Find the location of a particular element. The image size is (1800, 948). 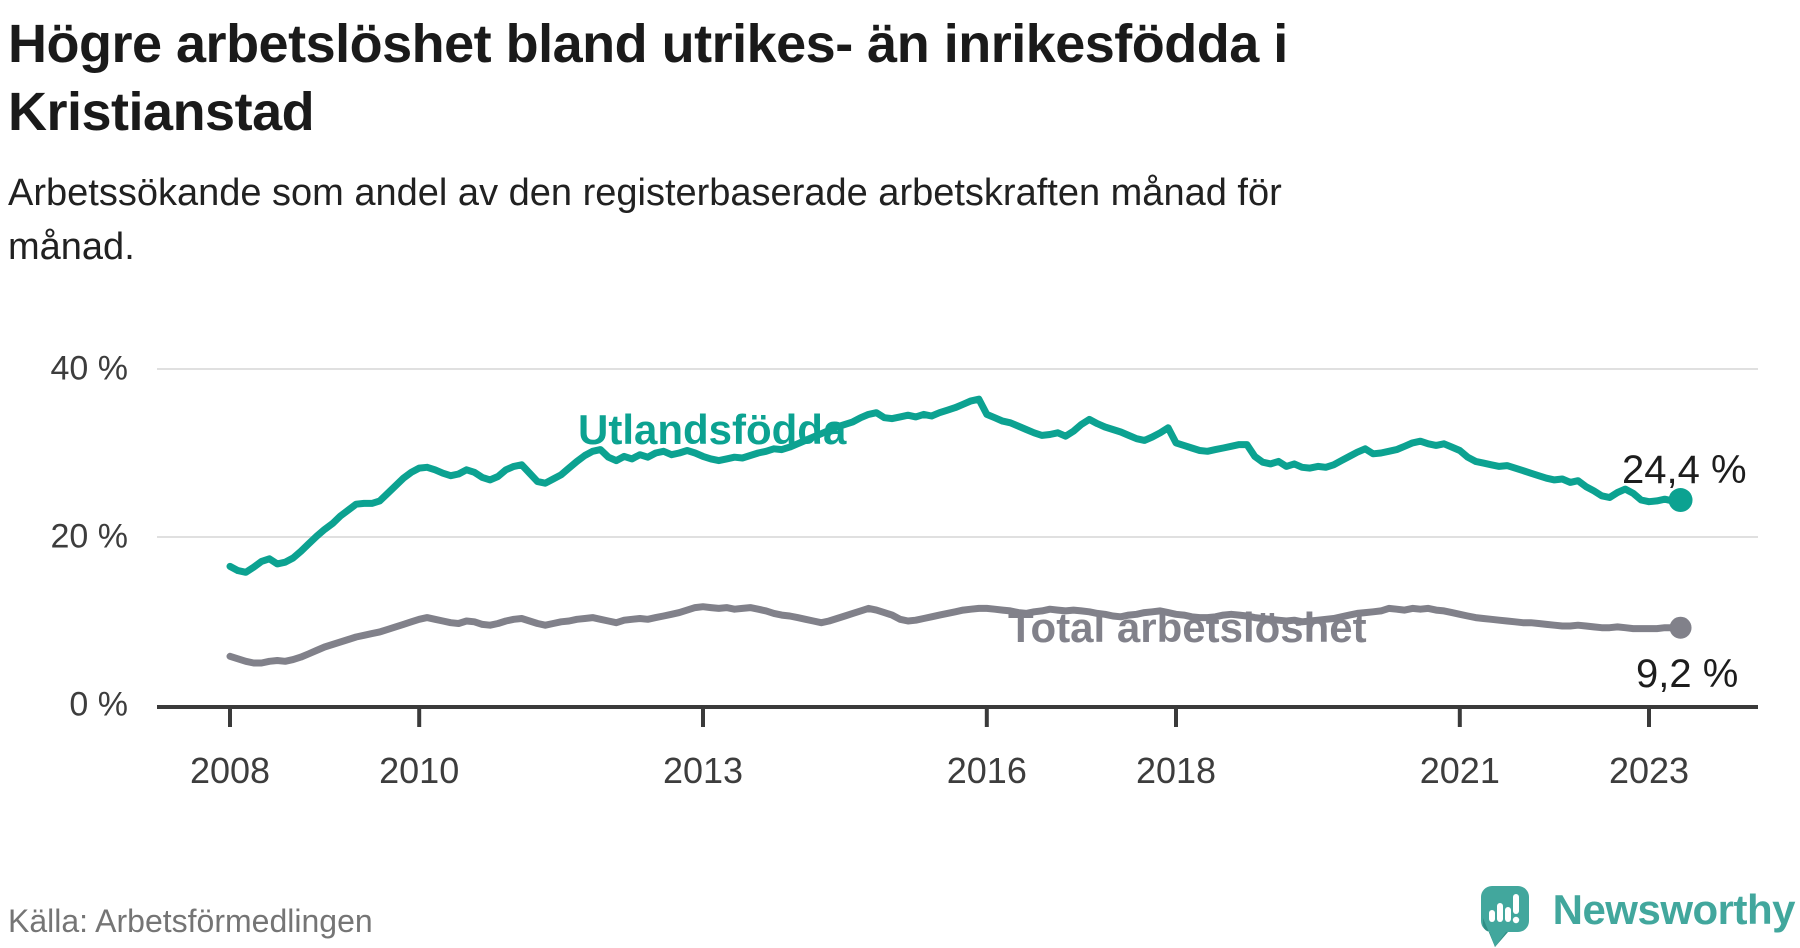

series-label-total-arbetsloshet: Total arbetslöshet is located at coordinates (1187, 627).